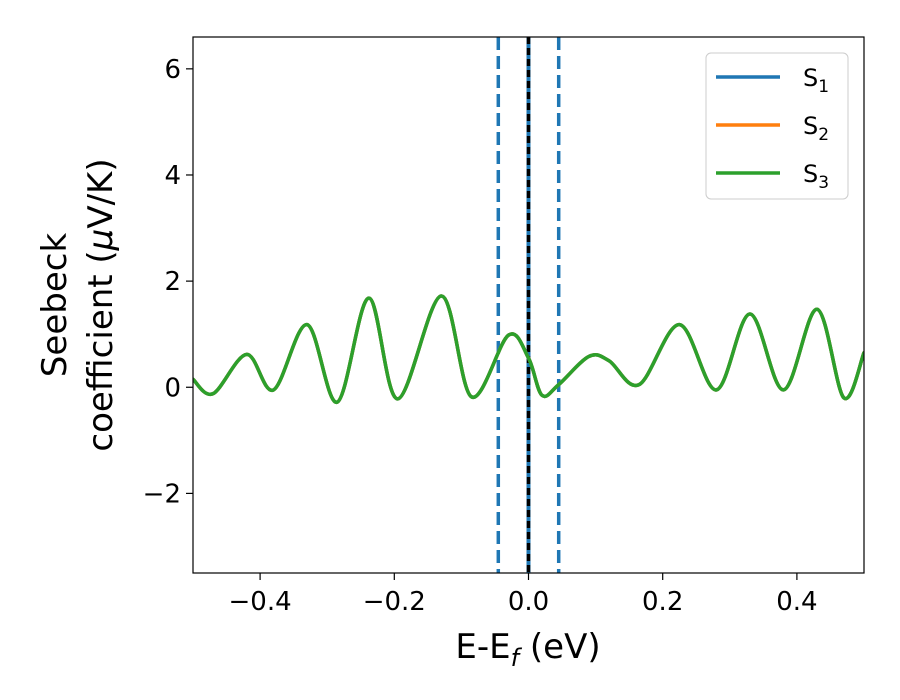 Image resolution: width=900 pixels, height=700 pixels. What do you see at coordinates (777, 126) in the screenshot?
I see `legend: S1 S2 S3` at bounding box center [777, 126].